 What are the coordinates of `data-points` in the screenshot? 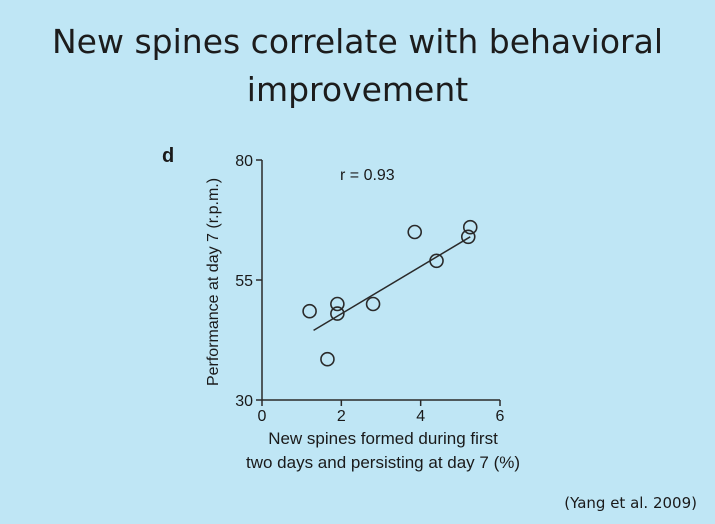 It's located at (390, 293).